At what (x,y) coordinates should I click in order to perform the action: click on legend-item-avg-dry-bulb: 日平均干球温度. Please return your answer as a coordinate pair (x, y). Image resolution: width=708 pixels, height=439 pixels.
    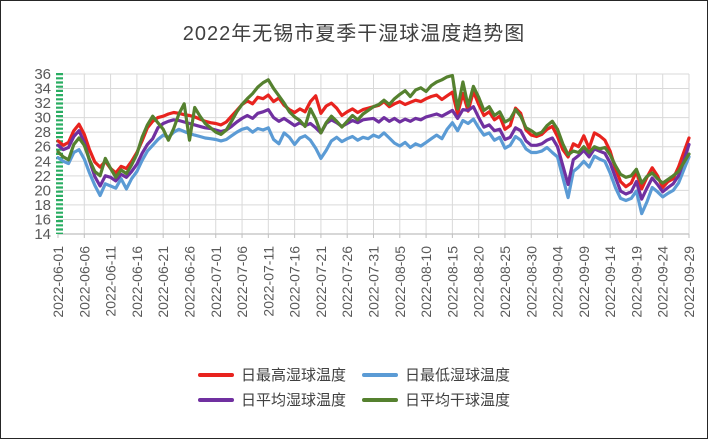
    Looking at the image, I should click on (436, 399).